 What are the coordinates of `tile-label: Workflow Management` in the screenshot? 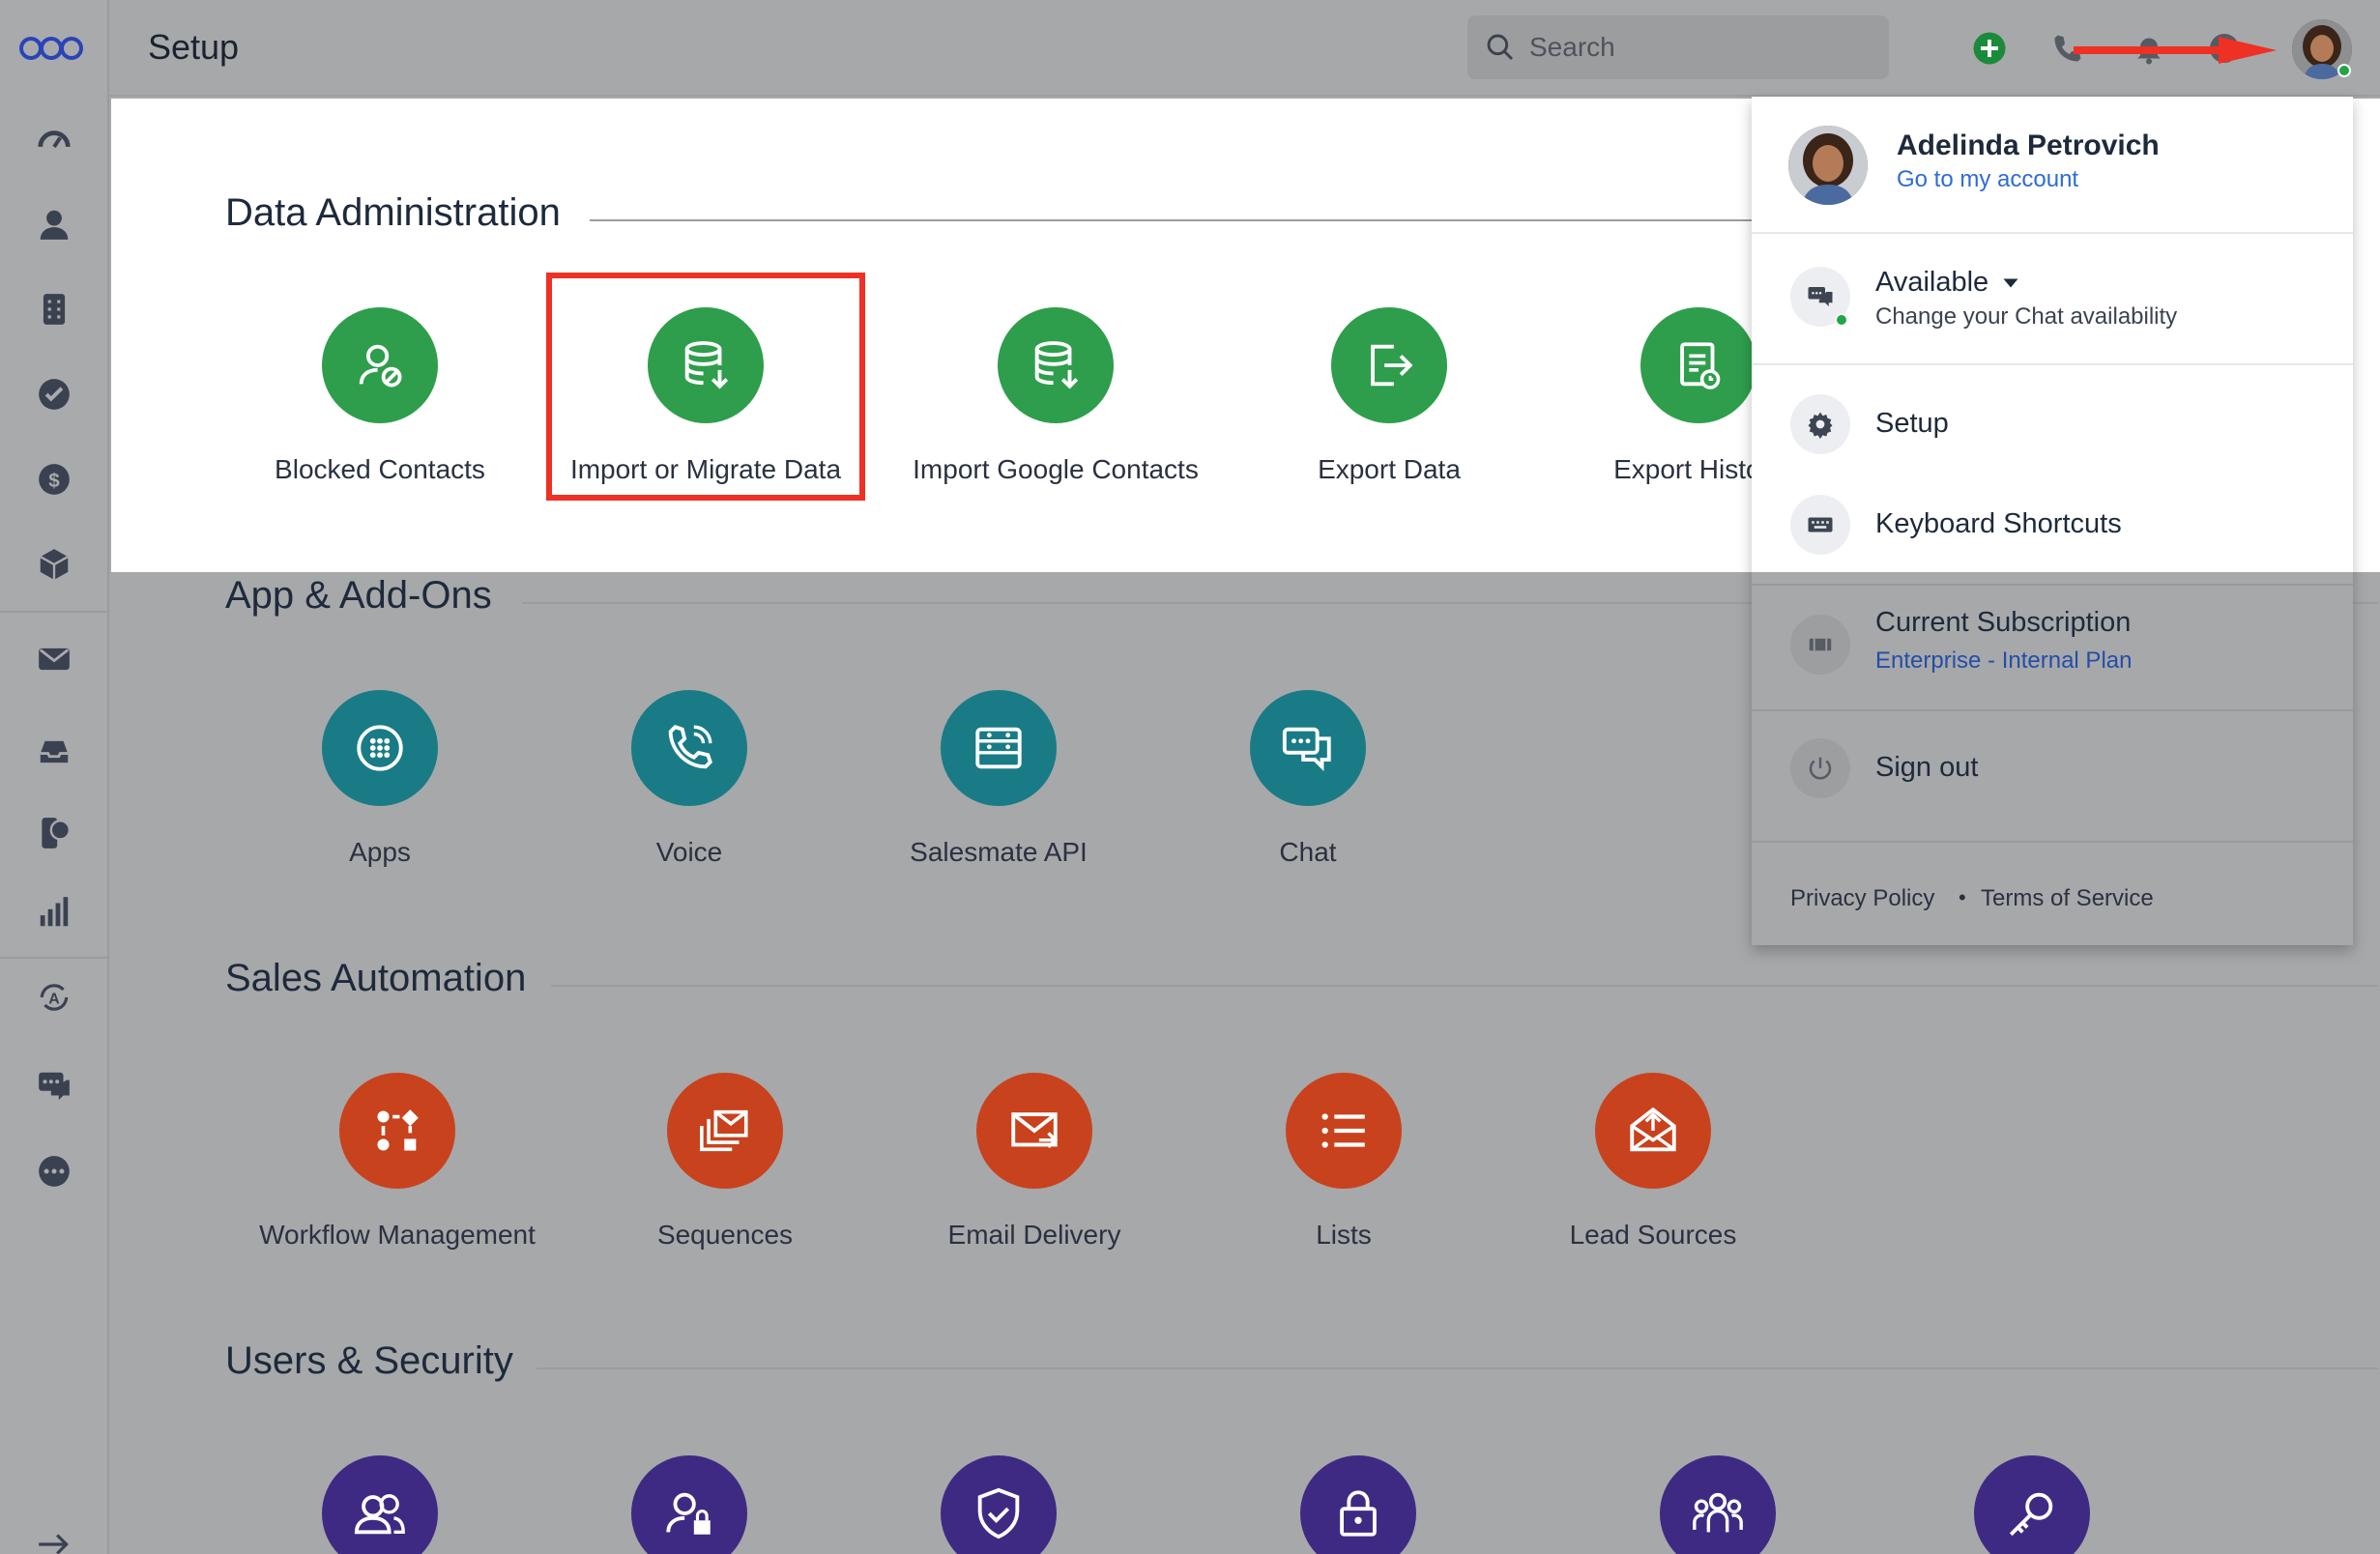 It's located at (398, 1235).